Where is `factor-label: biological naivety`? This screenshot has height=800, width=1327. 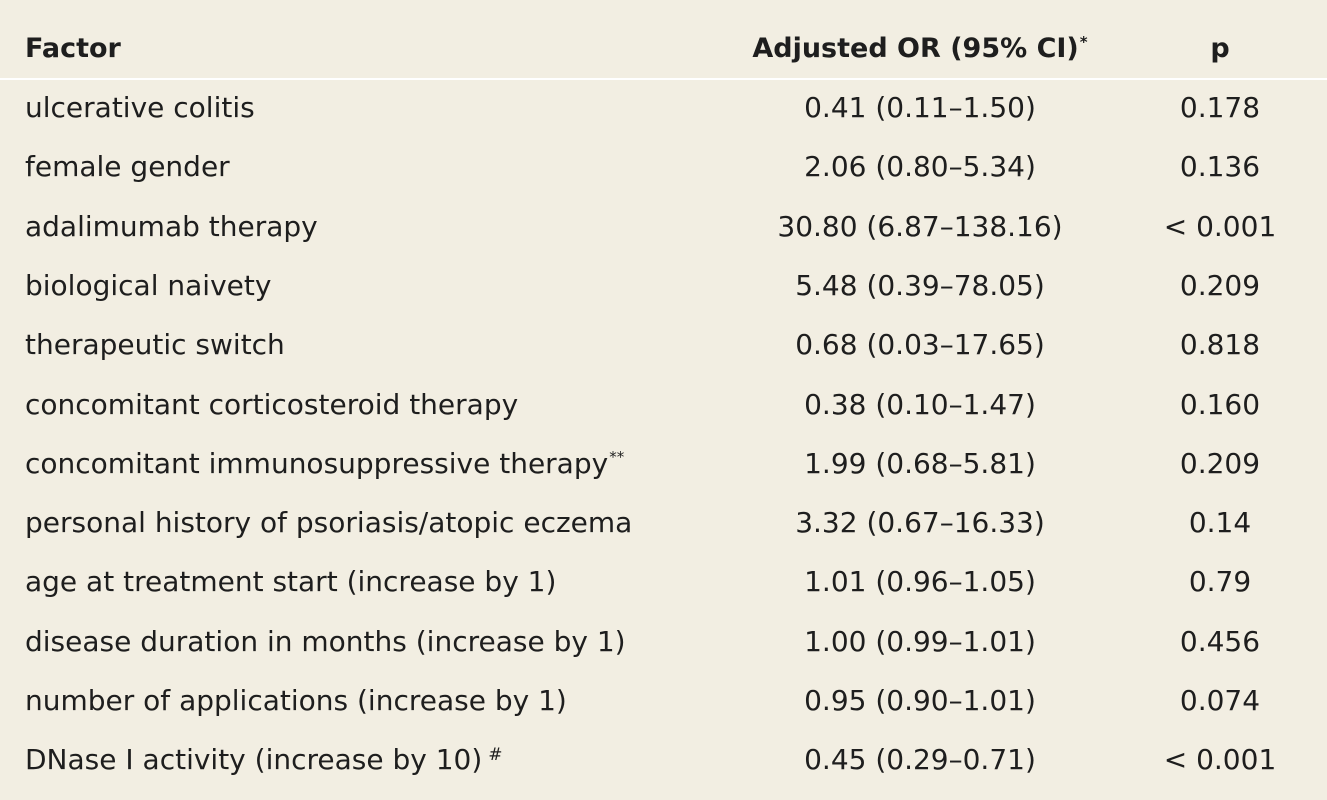 factor-label: biological naivety is located at coordinates (148, 285).